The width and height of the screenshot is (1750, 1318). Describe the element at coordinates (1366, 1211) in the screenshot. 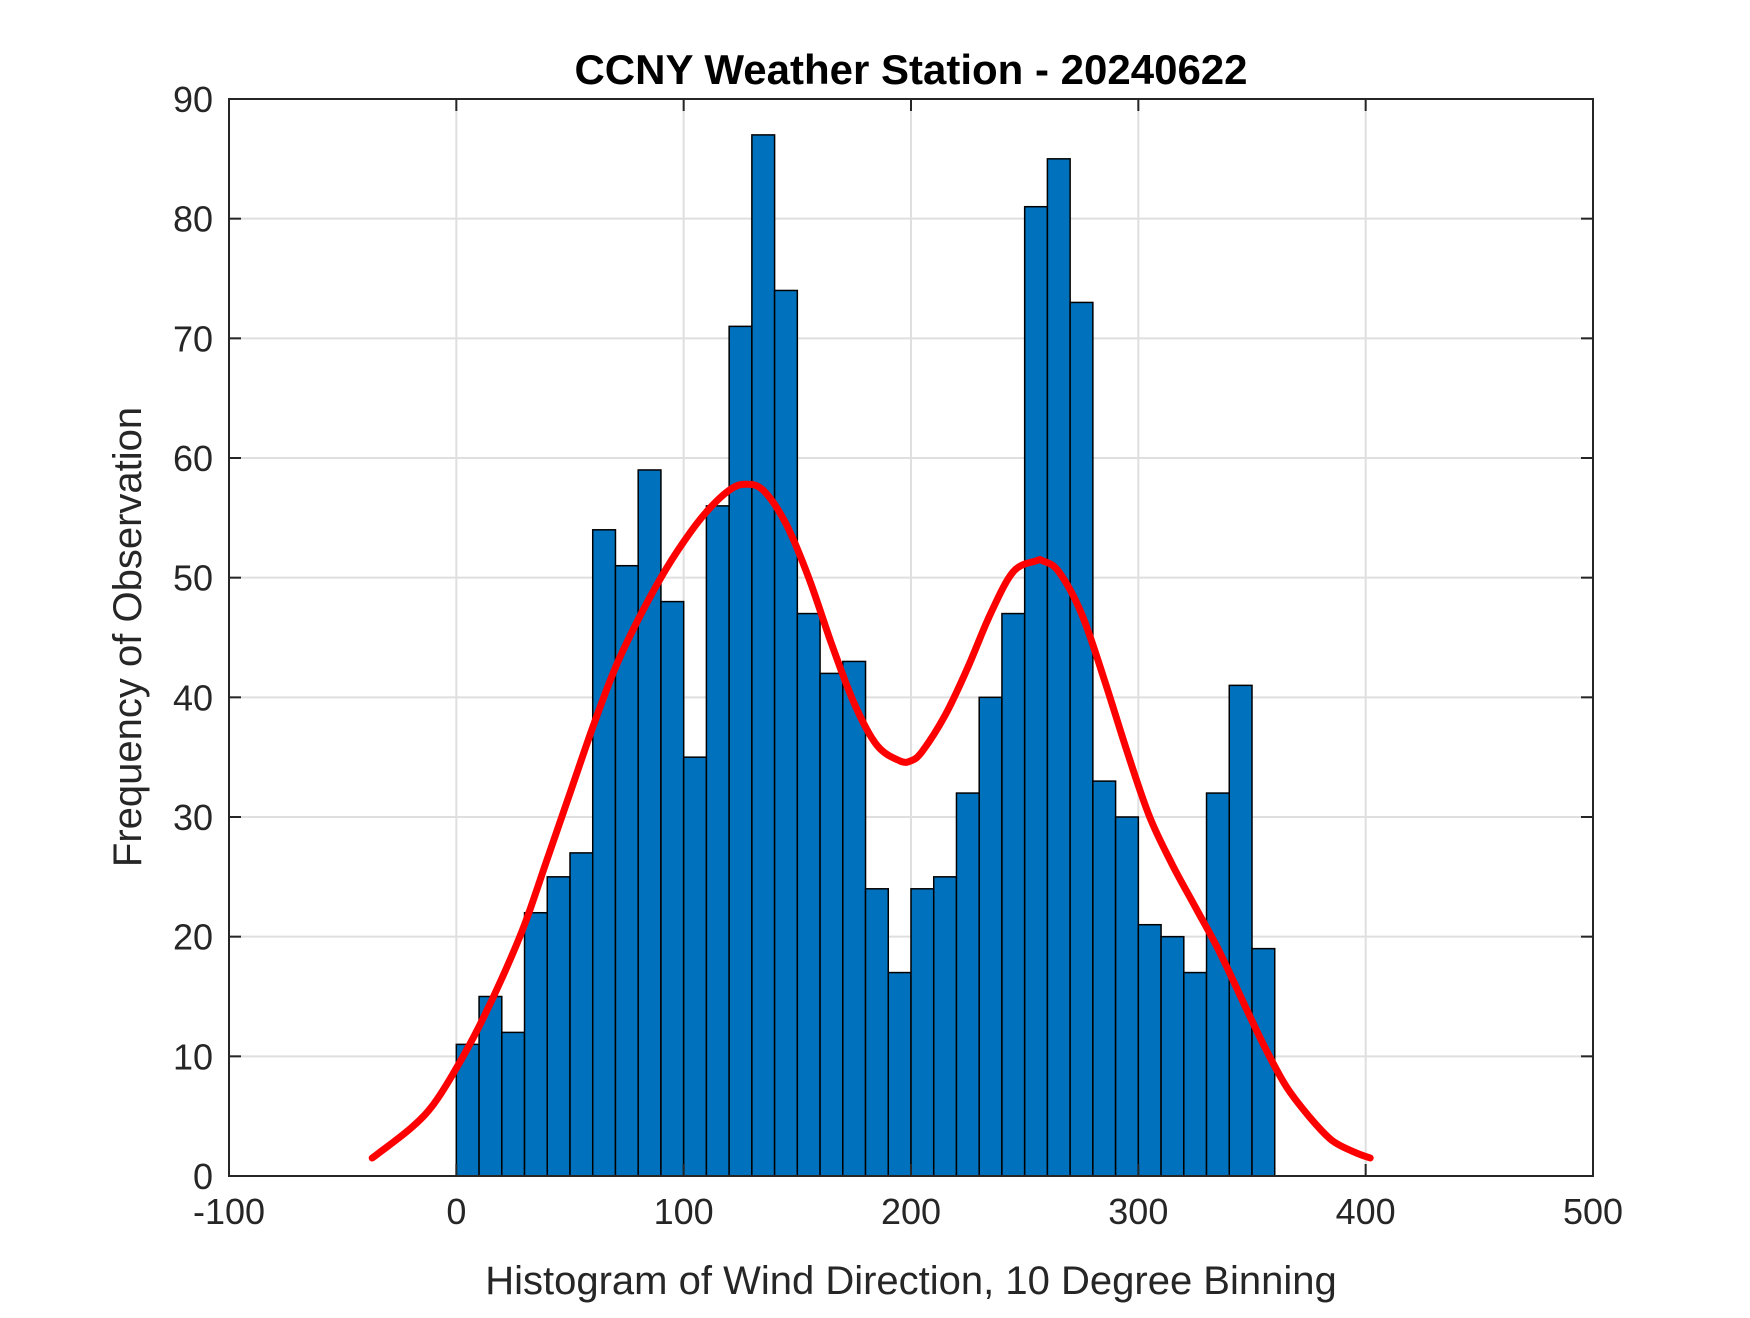

I see `x-tick-label: 400` at that location.